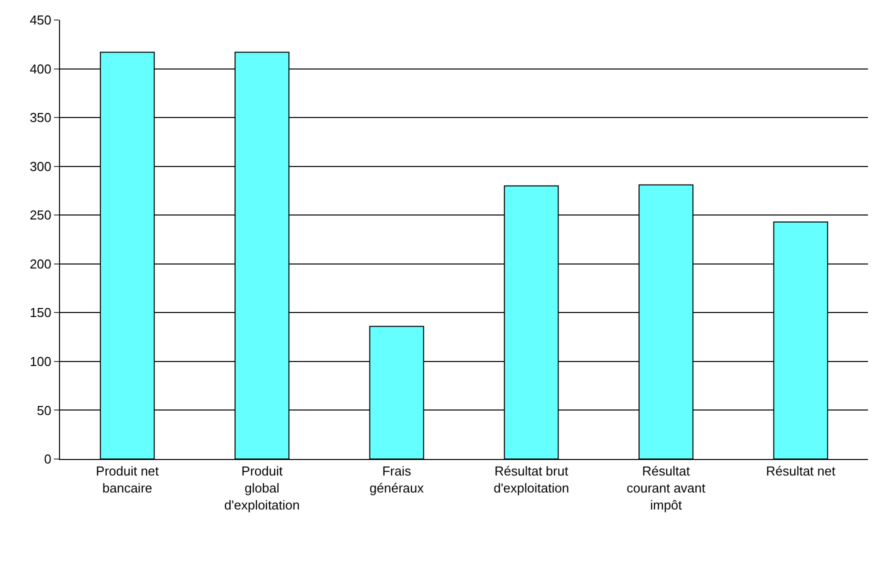 This screenshot has height=569, width=888. What do you see at coordinates (44, 410) in the screenshot?
I see `y-tick-label: 50` at bounding box center [44, 410].